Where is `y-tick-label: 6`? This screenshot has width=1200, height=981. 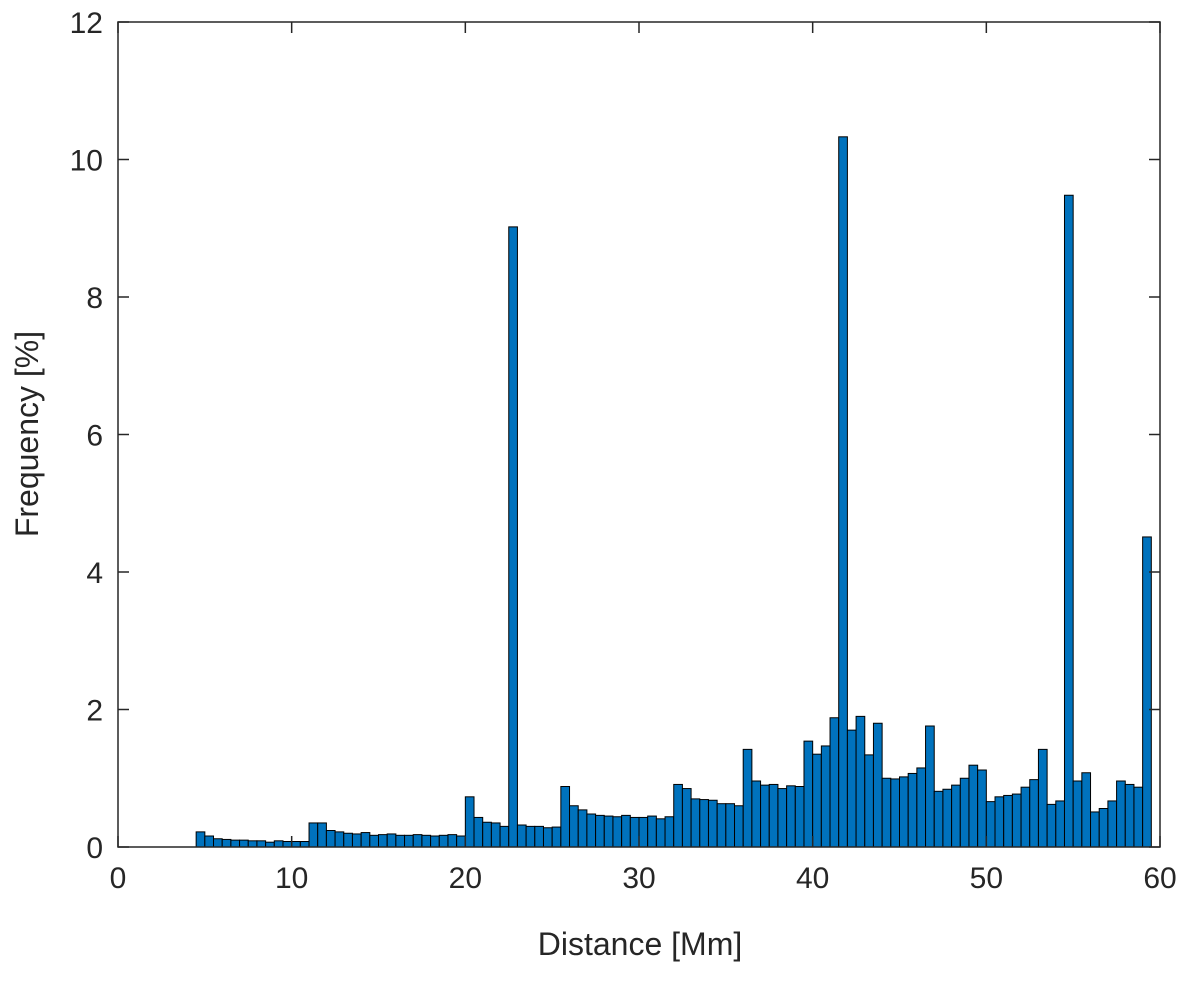 y-tick-label: 6 is located at coordinates (94, 436).